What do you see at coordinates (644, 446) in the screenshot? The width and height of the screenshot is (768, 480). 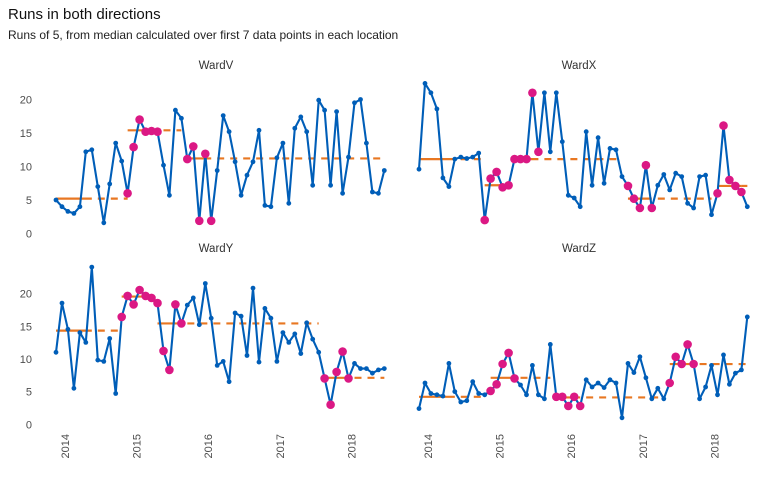 I see `x-tick-label: 2017` at bounding box center [644, 446].